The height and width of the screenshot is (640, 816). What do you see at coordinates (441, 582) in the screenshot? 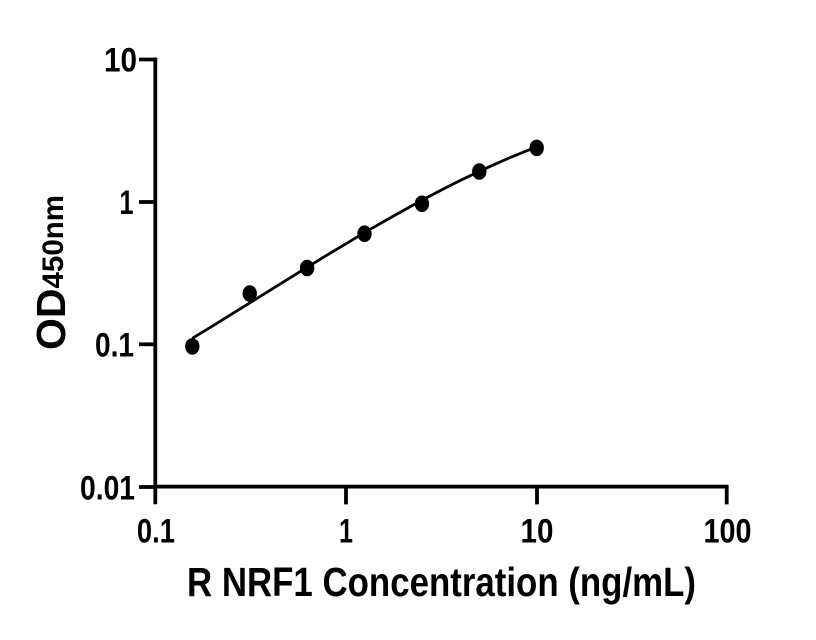
I see `svg-text: R NRF1 Concentration (ng/mL)` at bounding box center [441, 582].